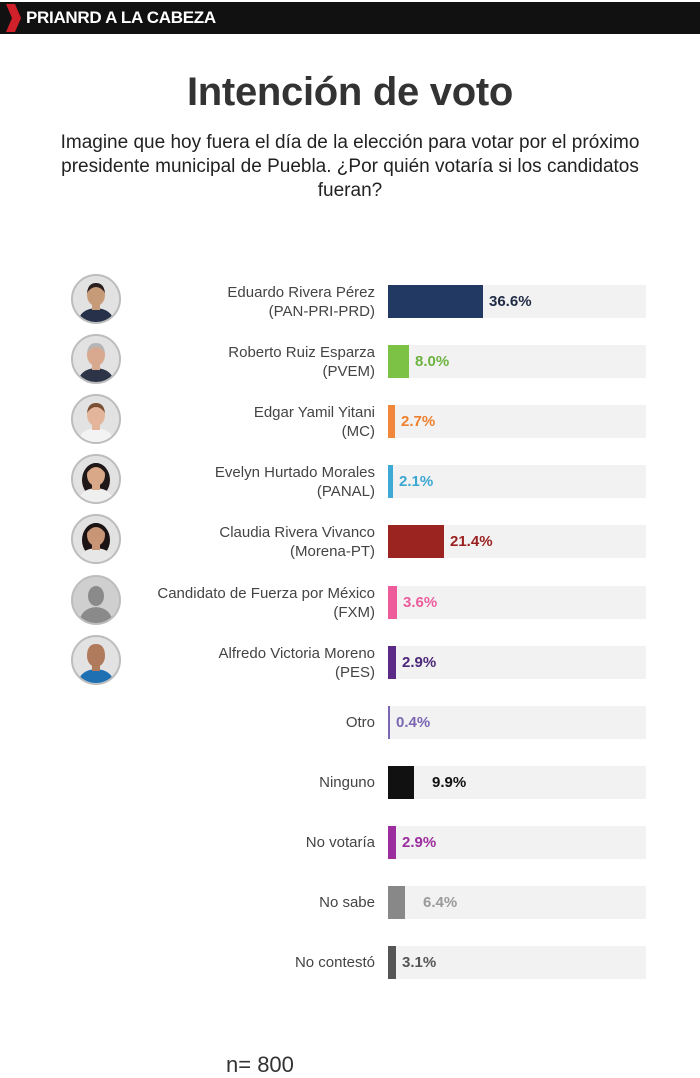 The width and height of the screenshot is (700, 1078). I want to click on bar-track: 36.6%, so click(517, 301).